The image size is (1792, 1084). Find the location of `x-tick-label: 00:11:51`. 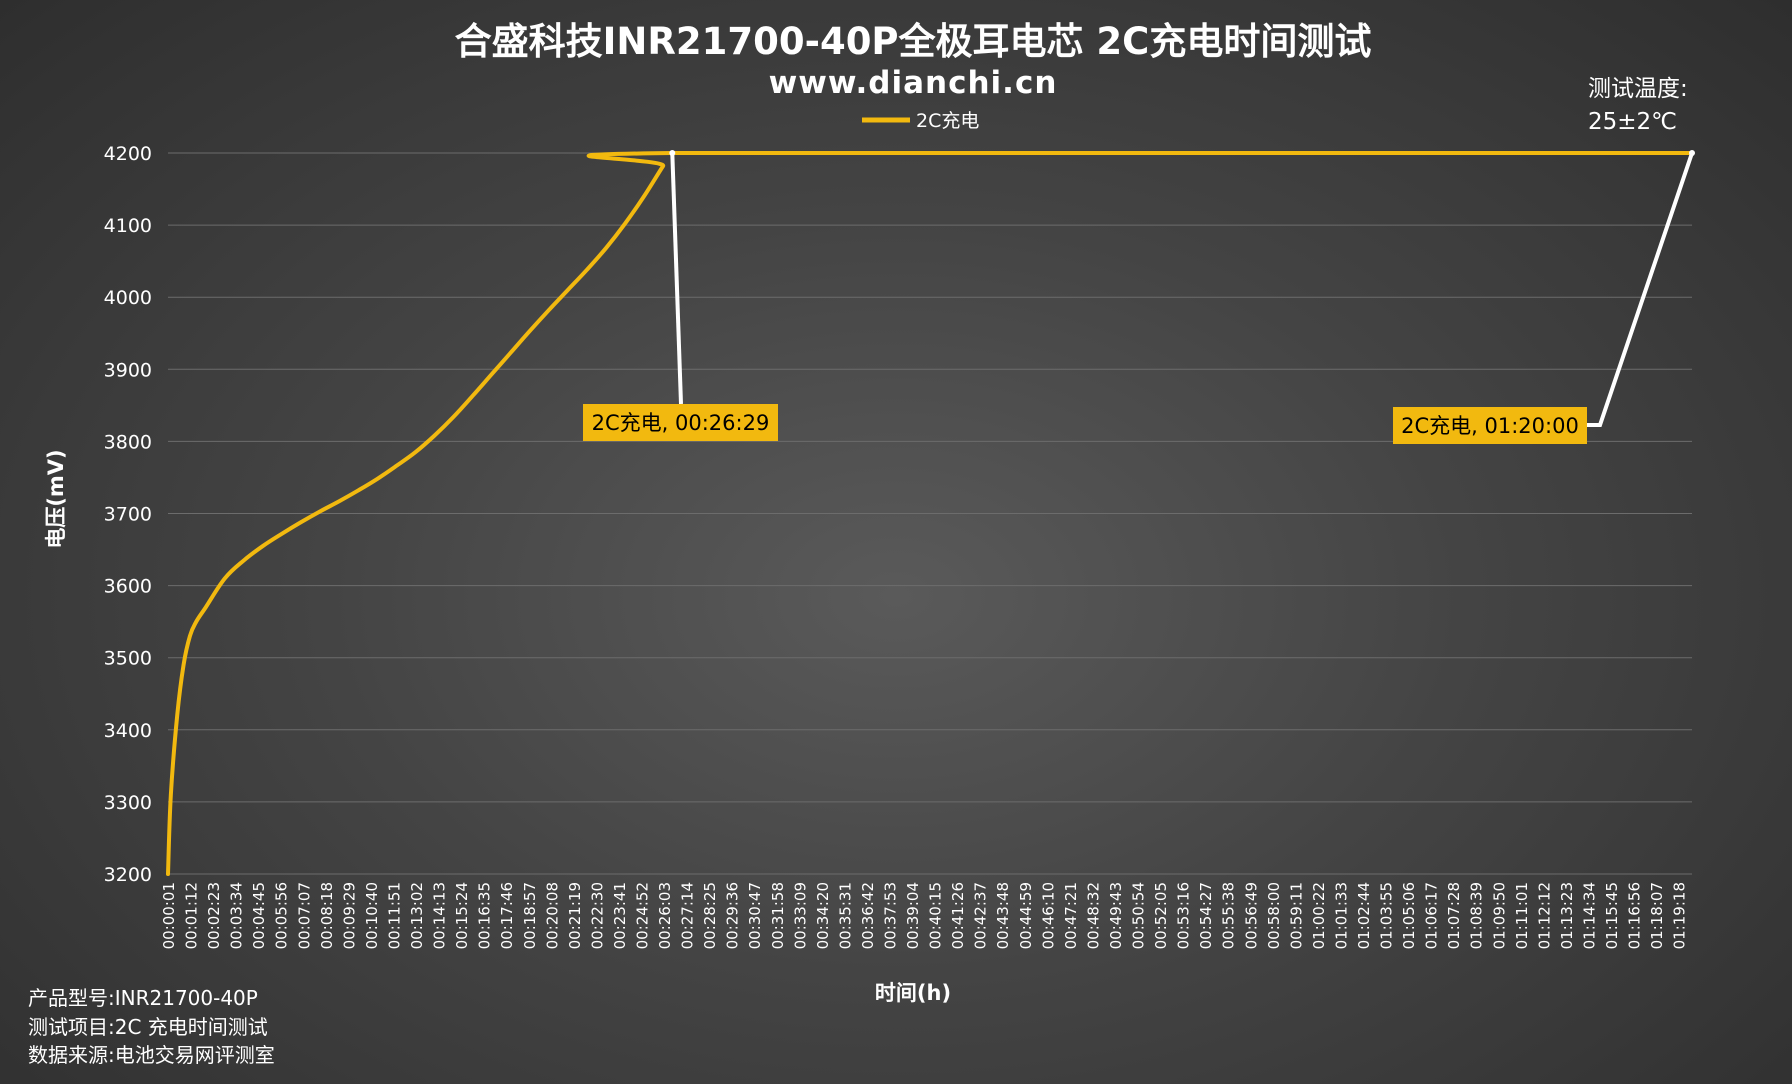

x-tick-label: 00:11:51 is located at coordinates (394, 915).